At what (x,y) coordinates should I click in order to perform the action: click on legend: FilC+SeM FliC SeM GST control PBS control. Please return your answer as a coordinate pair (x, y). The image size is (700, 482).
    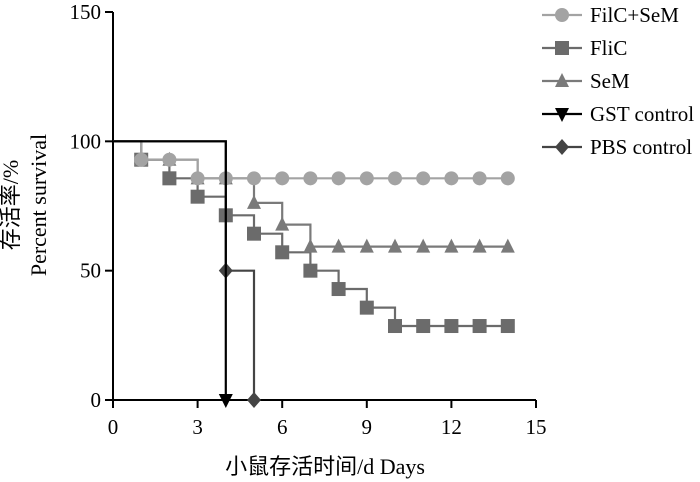
    Looking at the image, I should click on (618, 81).